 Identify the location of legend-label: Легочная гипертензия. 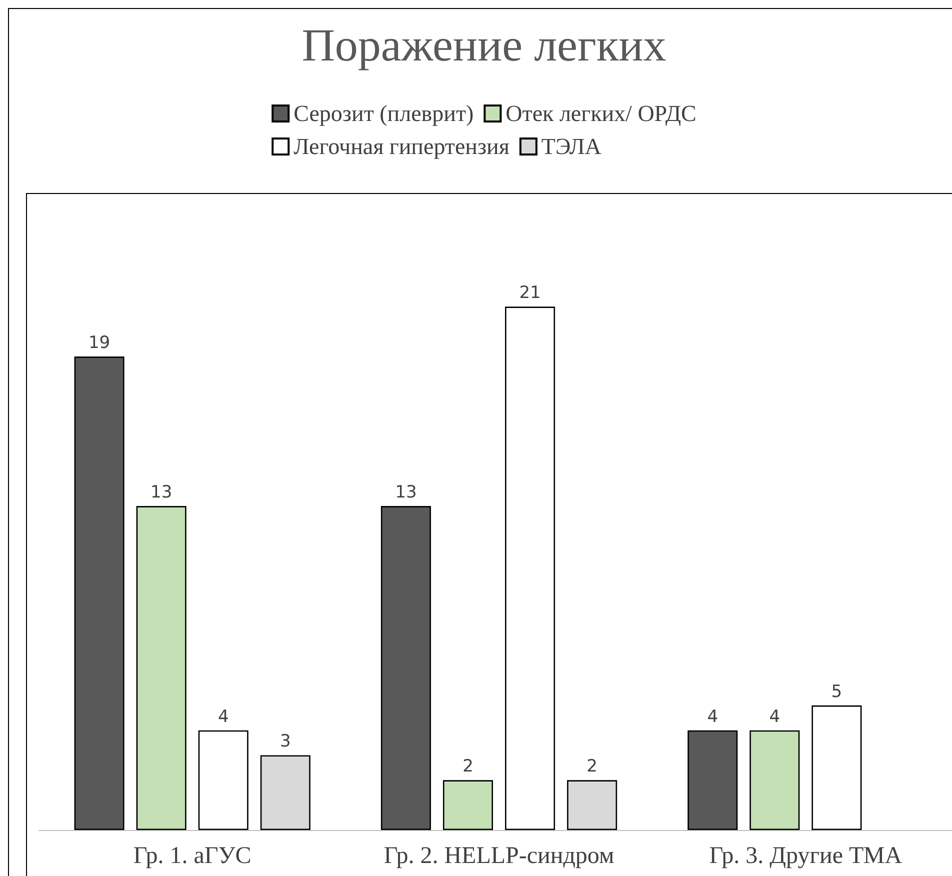
(402, 146).